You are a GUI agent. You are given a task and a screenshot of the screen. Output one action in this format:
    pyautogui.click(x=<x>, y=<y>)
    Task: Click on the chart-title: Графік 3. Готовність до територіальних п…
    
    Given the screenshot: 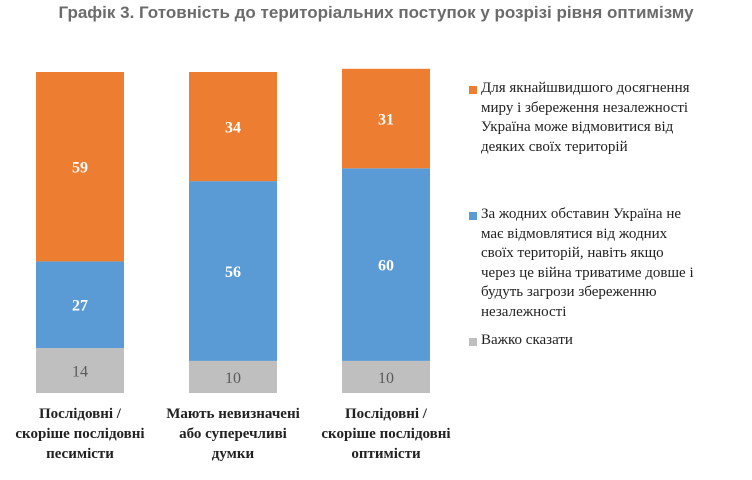 What is the action you would take?
    pyautogui.click(x=376, y=12)
    